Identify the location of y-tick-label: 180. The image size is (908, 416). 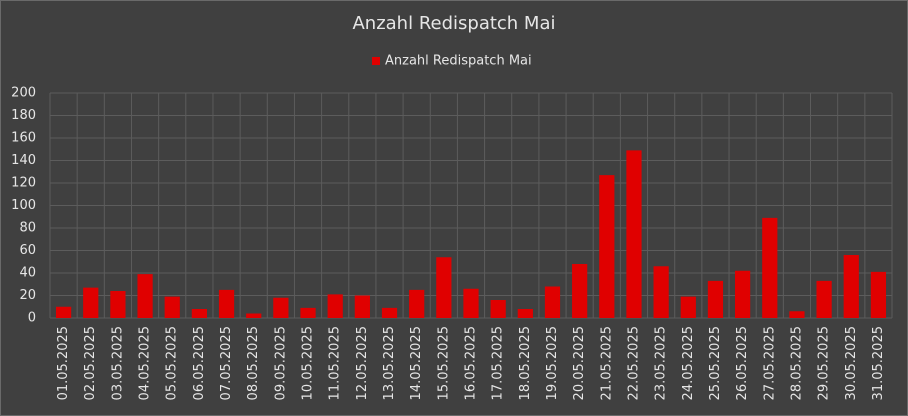
(23, 115).